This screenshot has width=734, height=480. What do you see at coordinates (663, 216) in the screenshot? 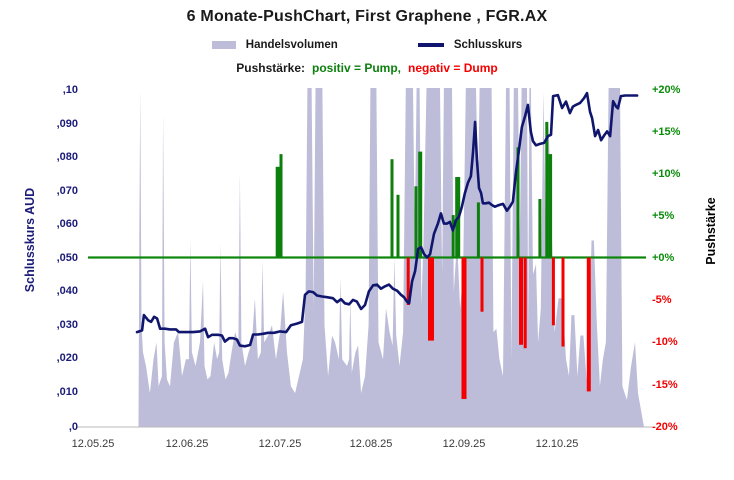
I see `right-axis-tick: +5%` at bounding box center [663, 216].